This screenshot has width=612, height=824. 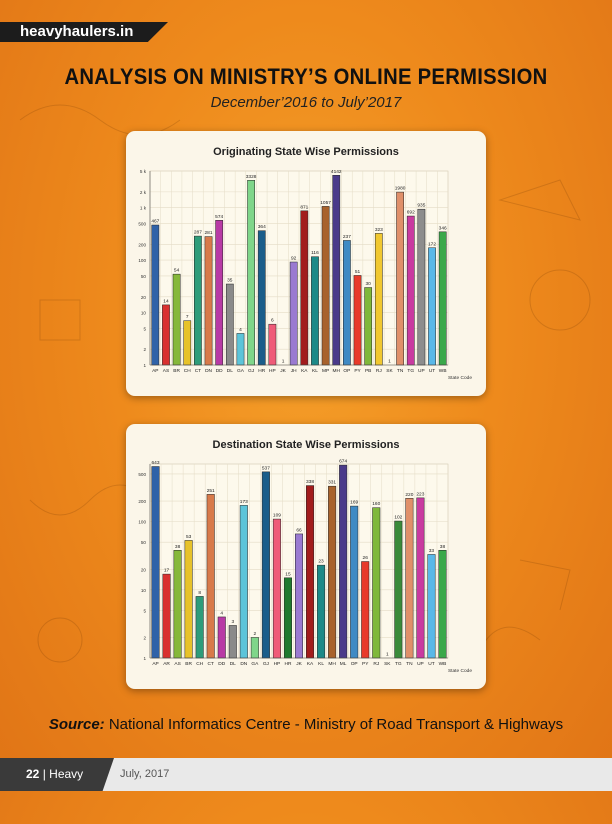 I want to click on x-tick-label: ML, so click(x=343, y=664).